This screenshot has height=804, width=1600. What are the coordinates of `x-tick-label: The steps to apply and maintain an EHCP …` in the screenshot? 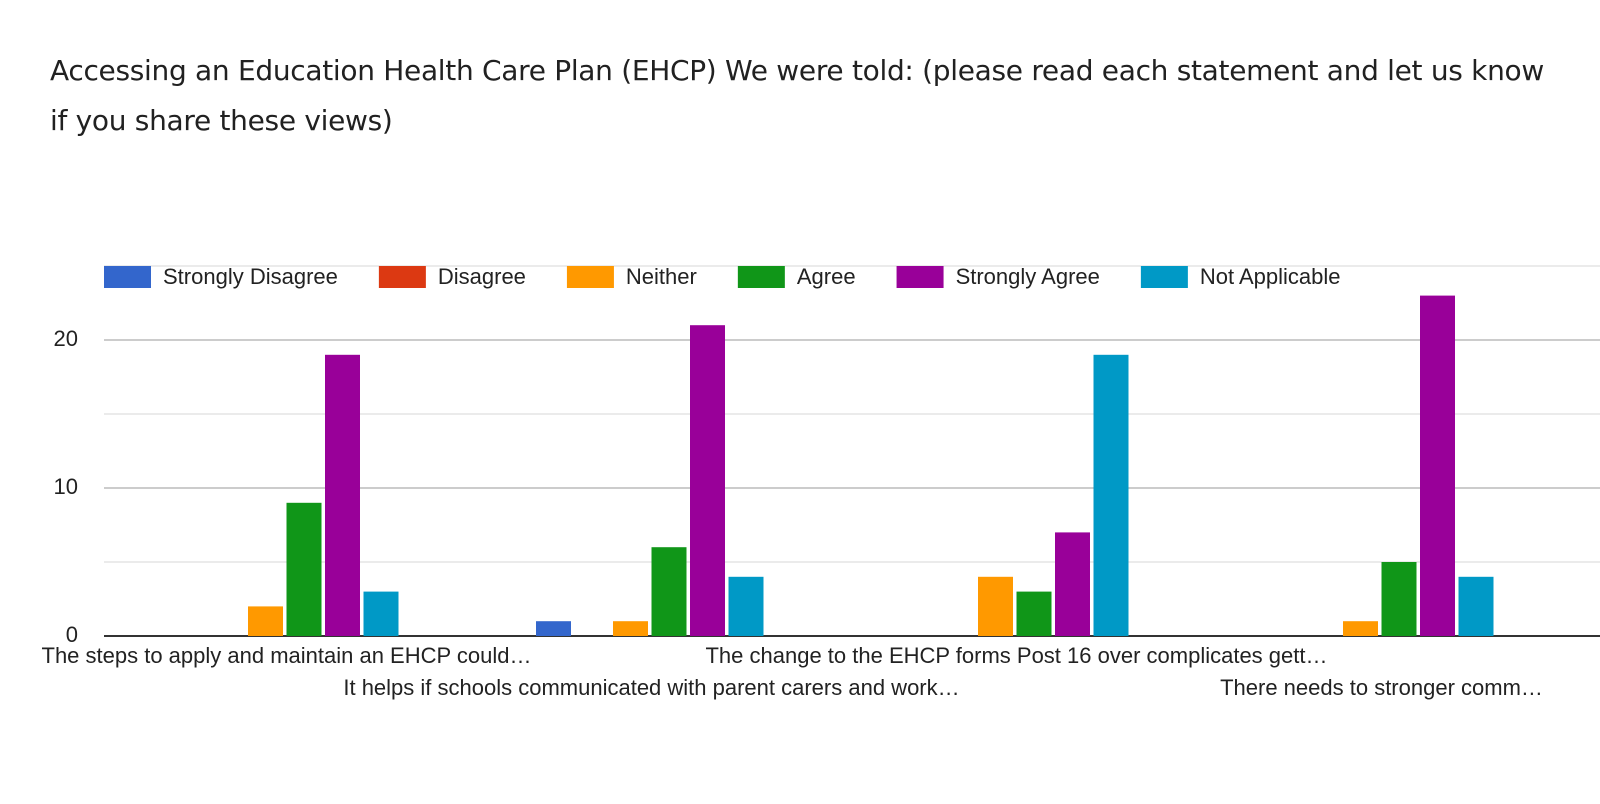 It's located at (287, 655).